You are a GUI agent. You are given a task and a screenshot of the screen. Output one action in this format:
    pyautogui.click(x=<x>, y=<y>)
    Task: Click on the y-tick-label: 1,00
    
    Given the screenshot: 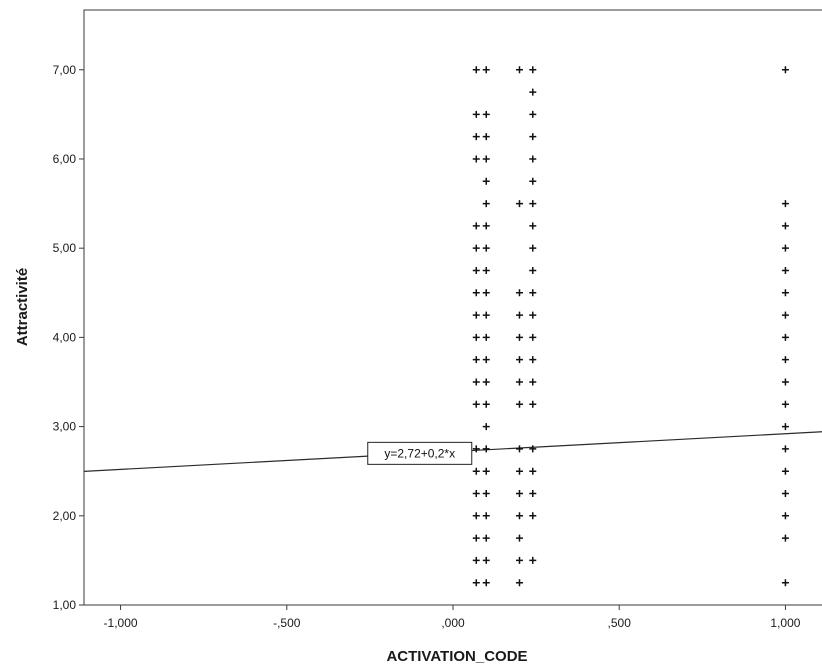 What is the action you would take?
    pyautogui.click(x=65, y=605)
    